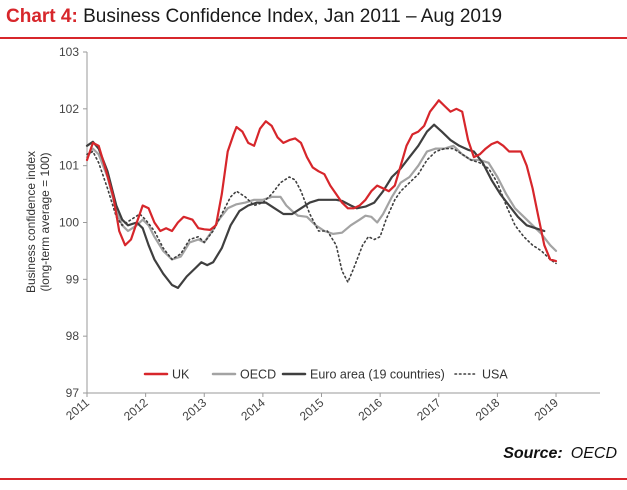 Image resolution: width=627 pixels, height=490 pixels. What do you see at coordinates (42, 16) in the screenshot?
I see `chart-number: Chart 4:` at bounding box center [42, 16].